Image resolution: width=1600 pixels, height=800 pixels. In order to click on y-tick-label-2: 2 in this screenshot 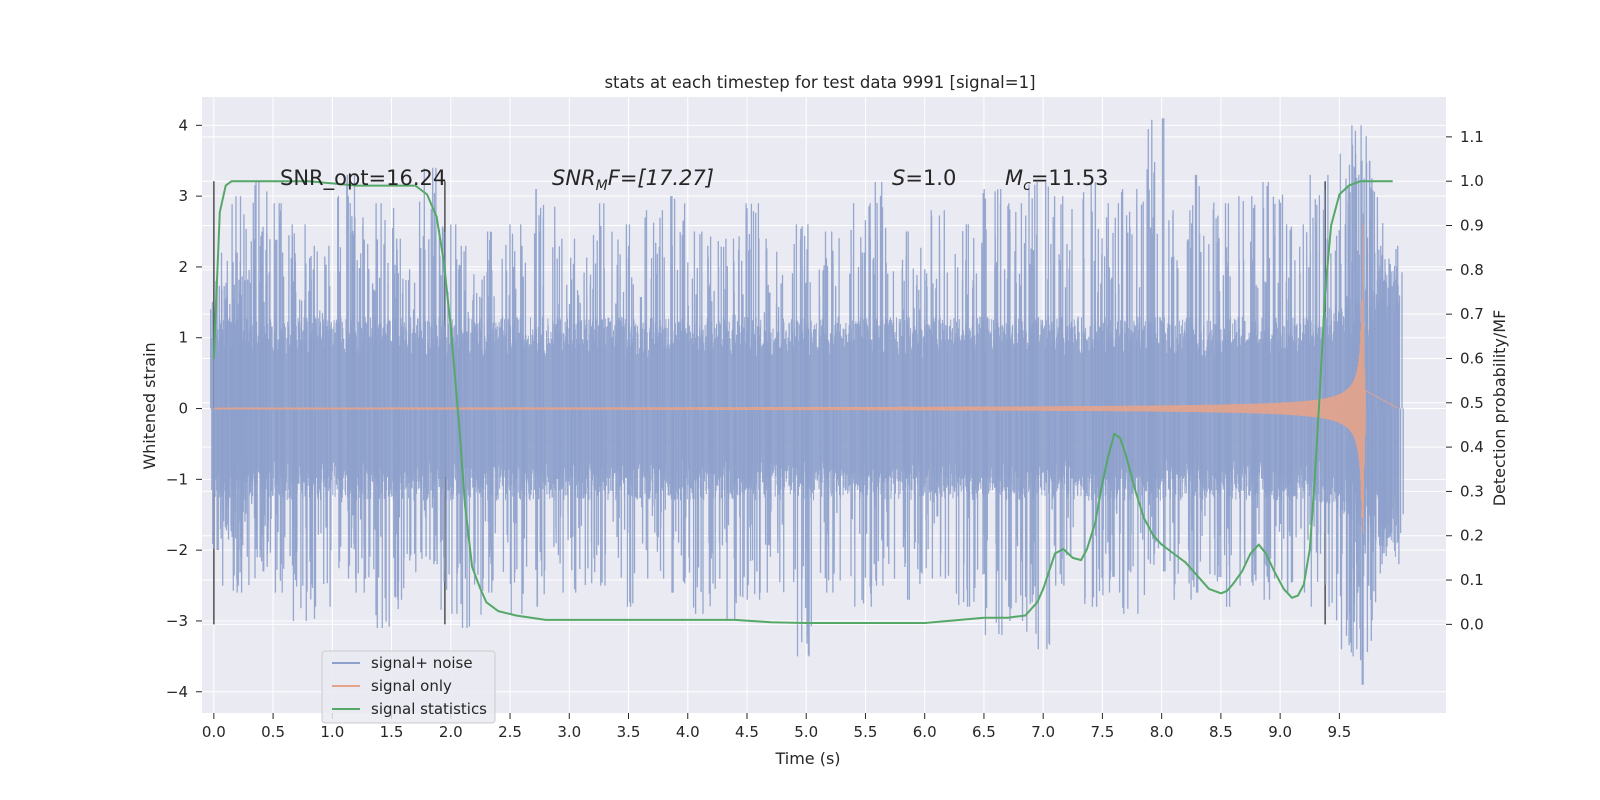, I will do `click(183, 267)`.